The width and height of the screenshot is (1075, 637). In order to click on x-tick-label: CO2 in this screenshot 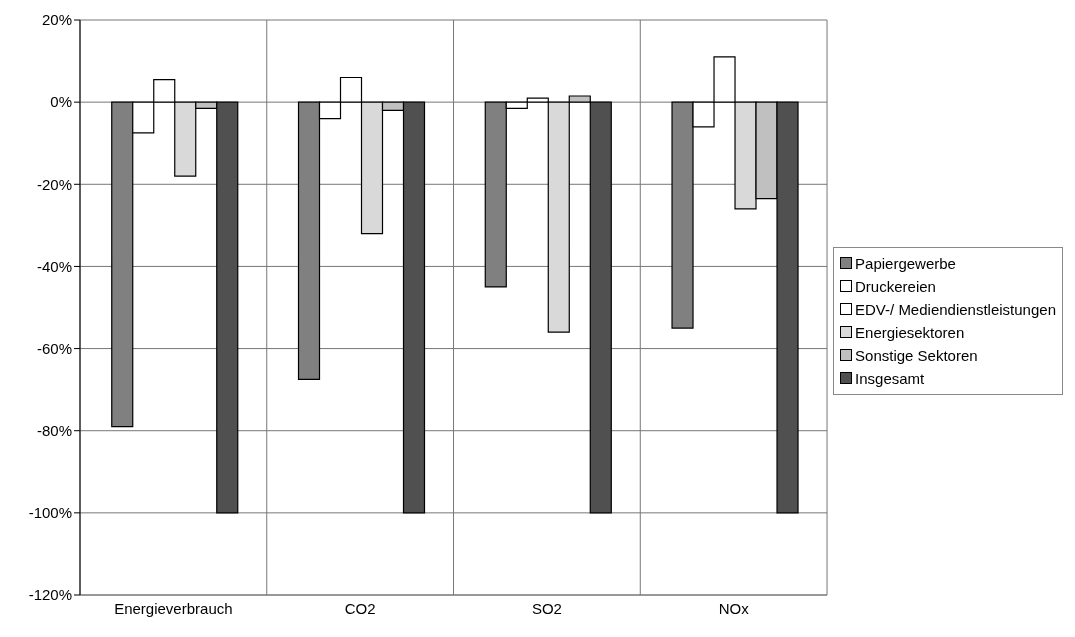, I will do `click(360, 608)`.